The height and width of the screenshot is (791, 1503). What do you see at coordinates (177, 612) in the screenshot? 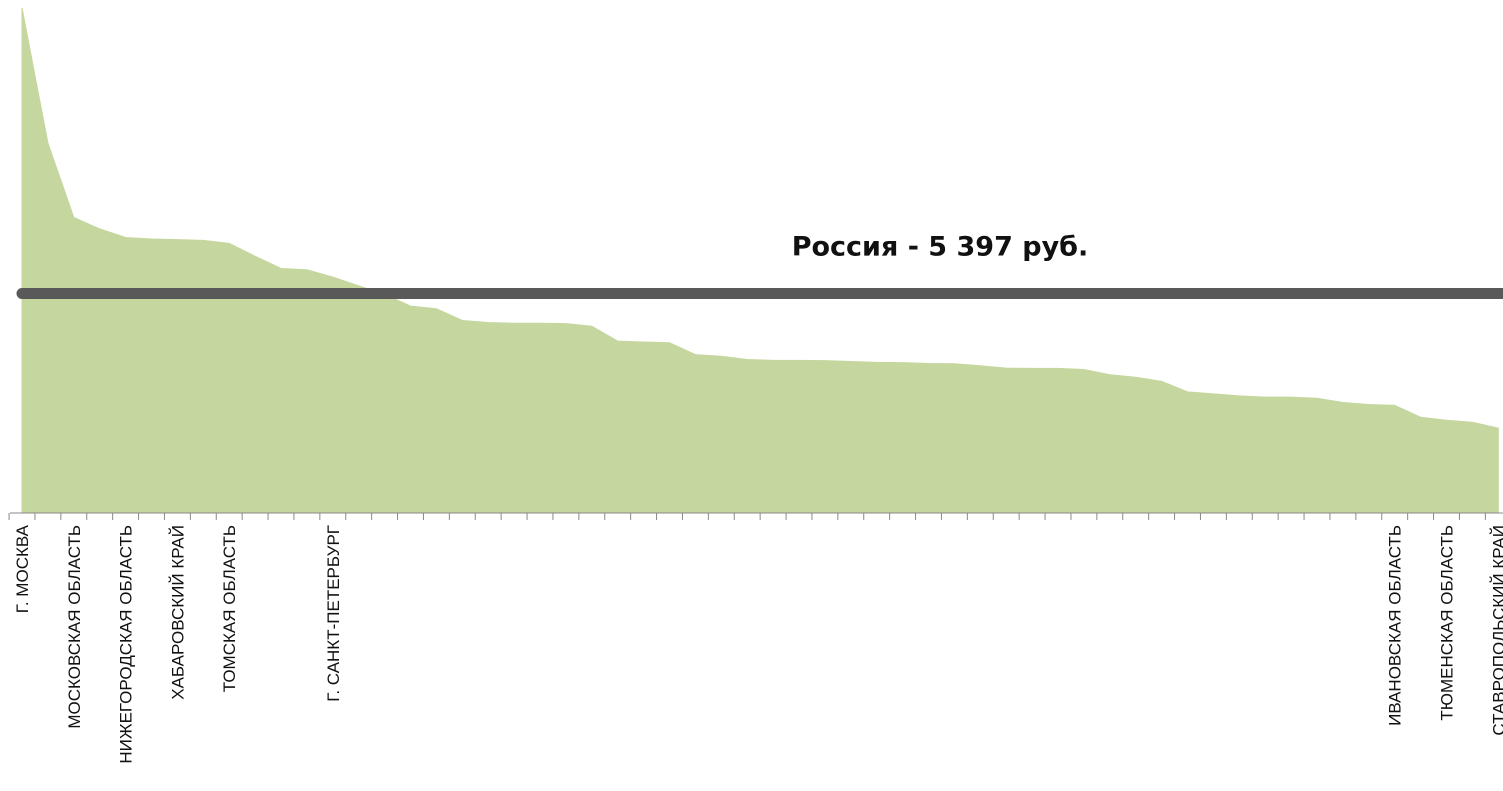
I see `x-tick-label: ХАБАРОВСКИЙ КРАЙ` at bounding box center [177, 612].